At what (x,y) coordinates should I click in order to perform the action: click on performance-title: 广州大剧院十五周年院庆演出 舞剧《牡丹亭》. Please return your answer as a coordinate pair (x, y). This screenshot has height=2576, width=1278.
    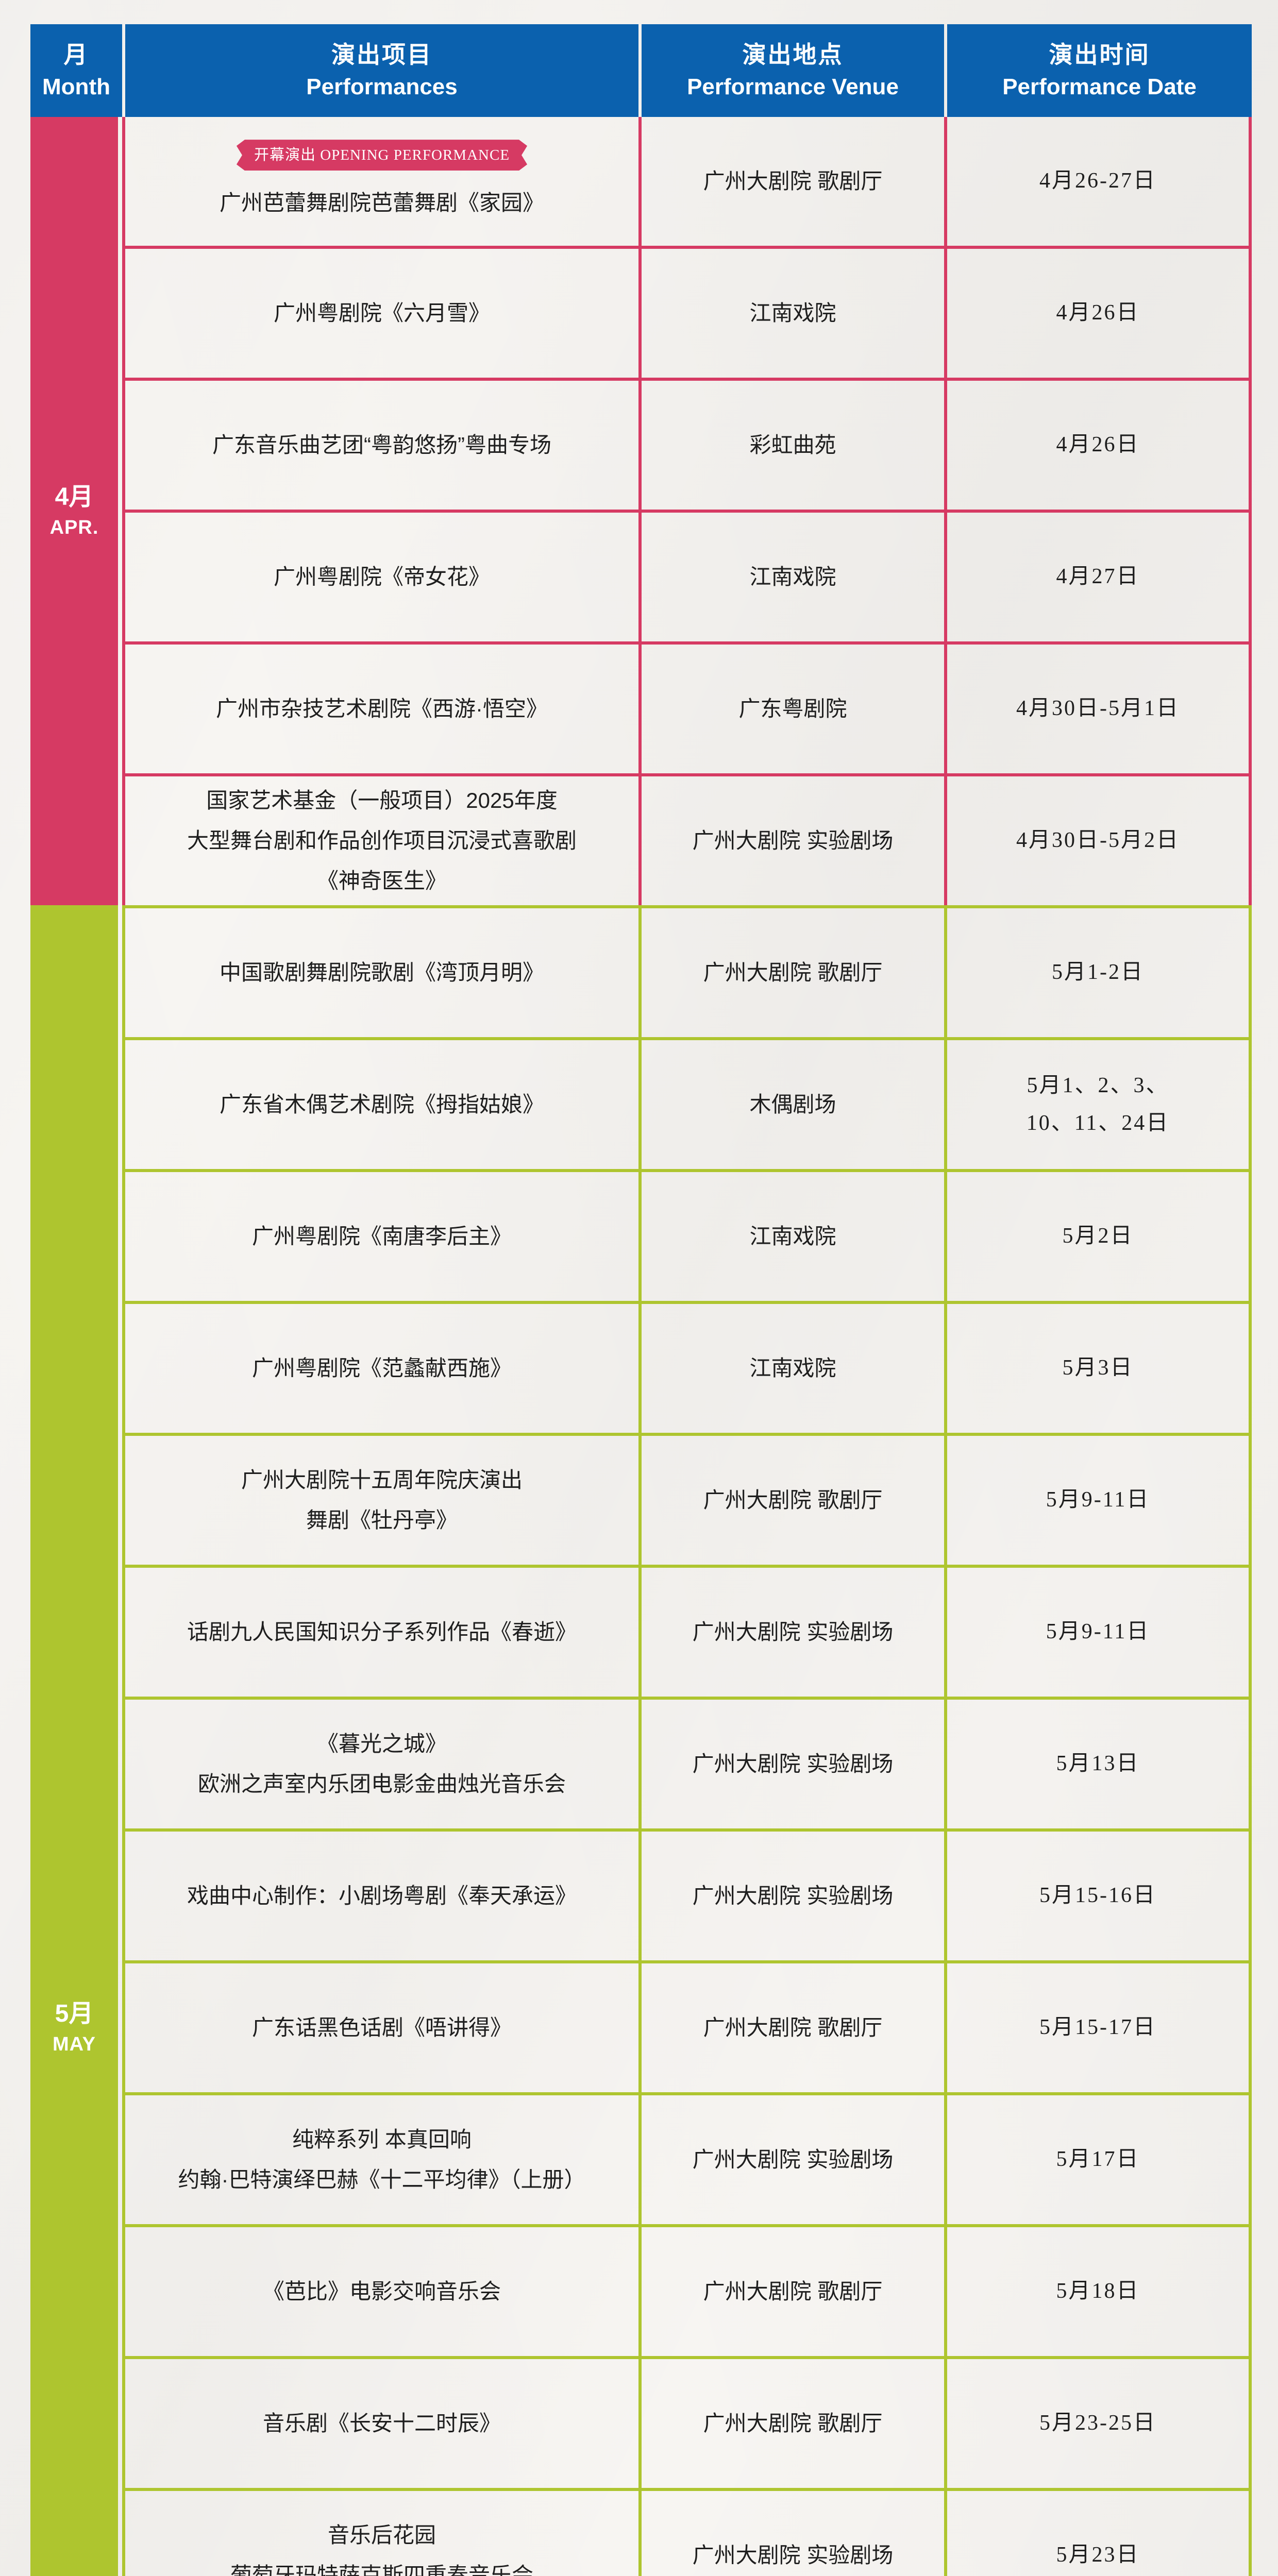
    Looking at the image, I should click on (383, 1500).